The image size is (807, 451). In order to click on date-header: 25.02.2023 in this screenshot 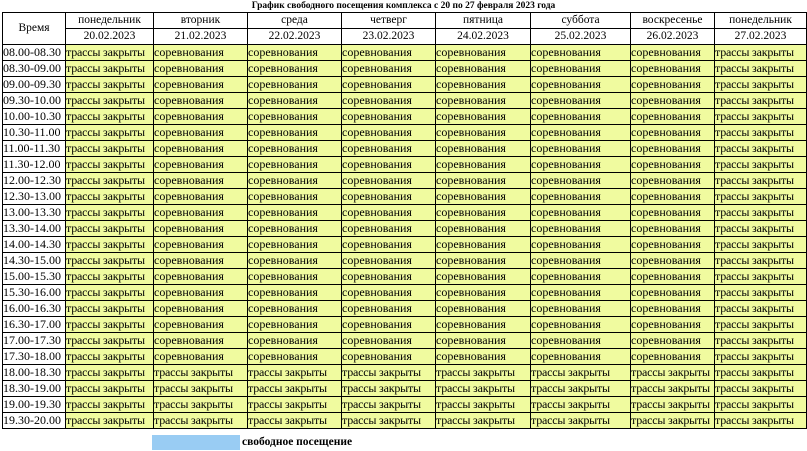, I will do `click(580, 36)`.